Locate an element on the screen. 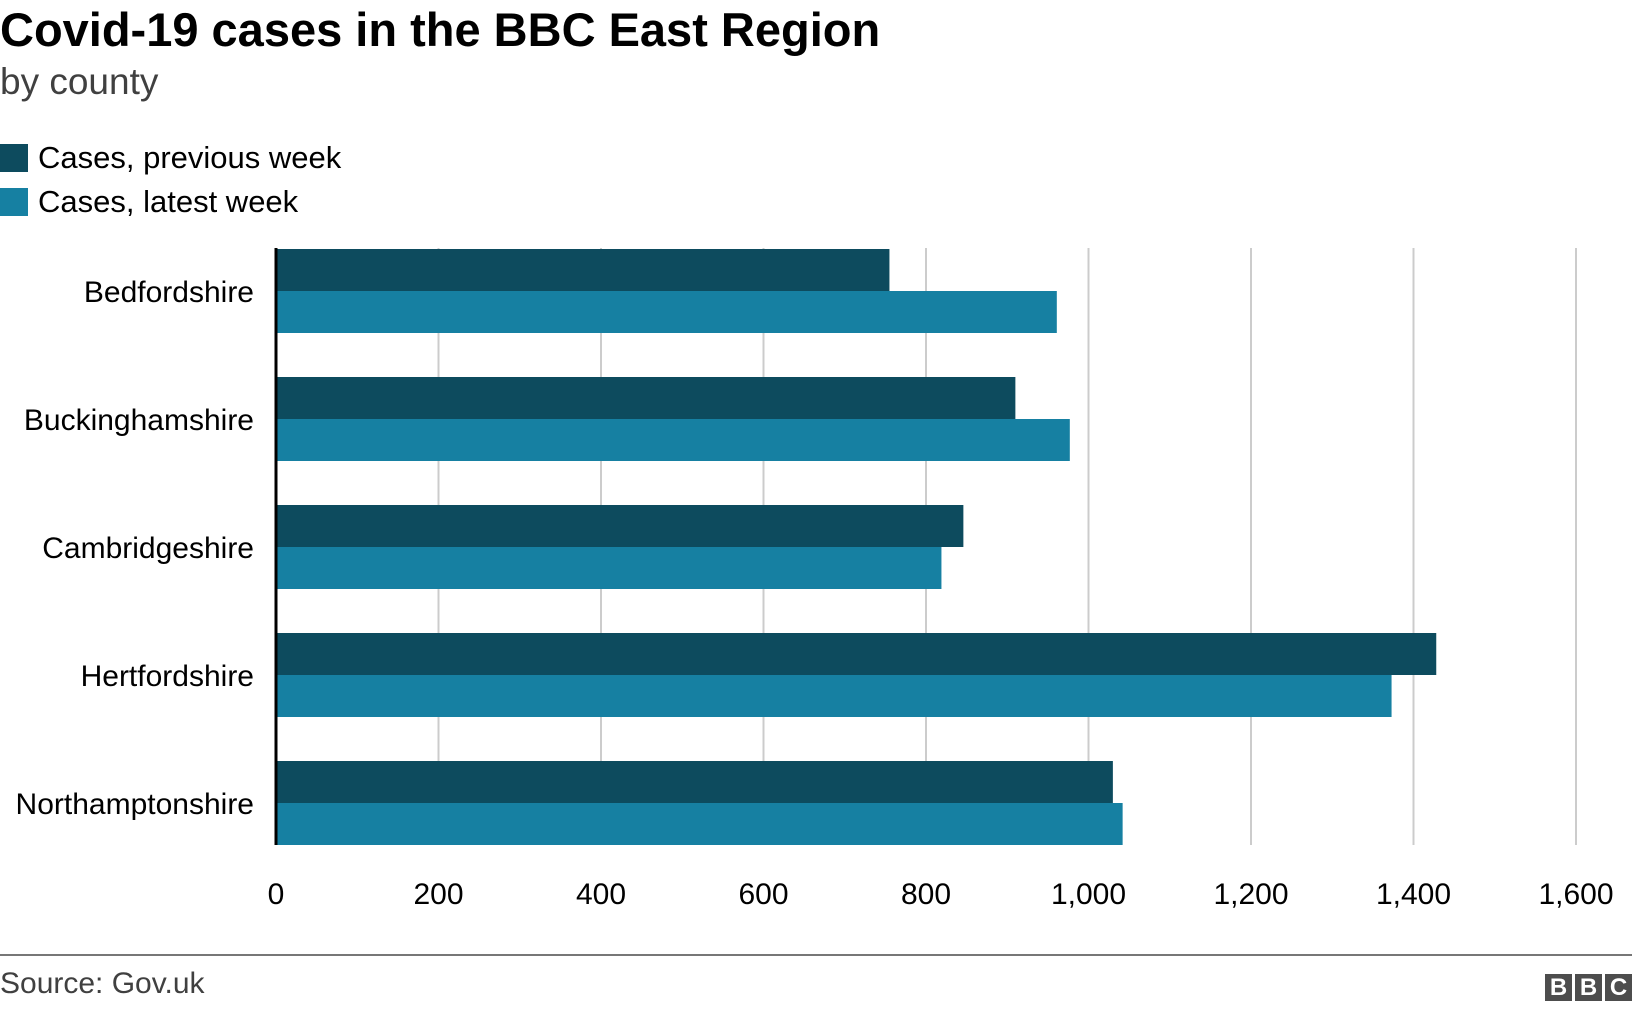  x-tick-label: 400 is located at coordinates (601, 894).